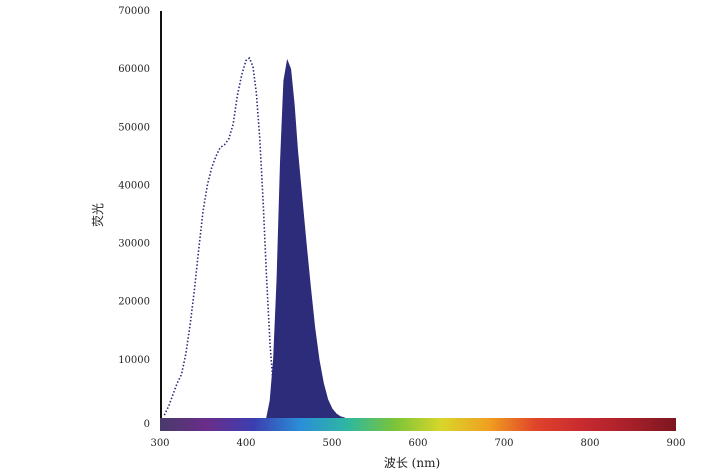  Describe the element at coordinates (589, 443) in the screenshot. I see `x-tick-label: 800` at that location.